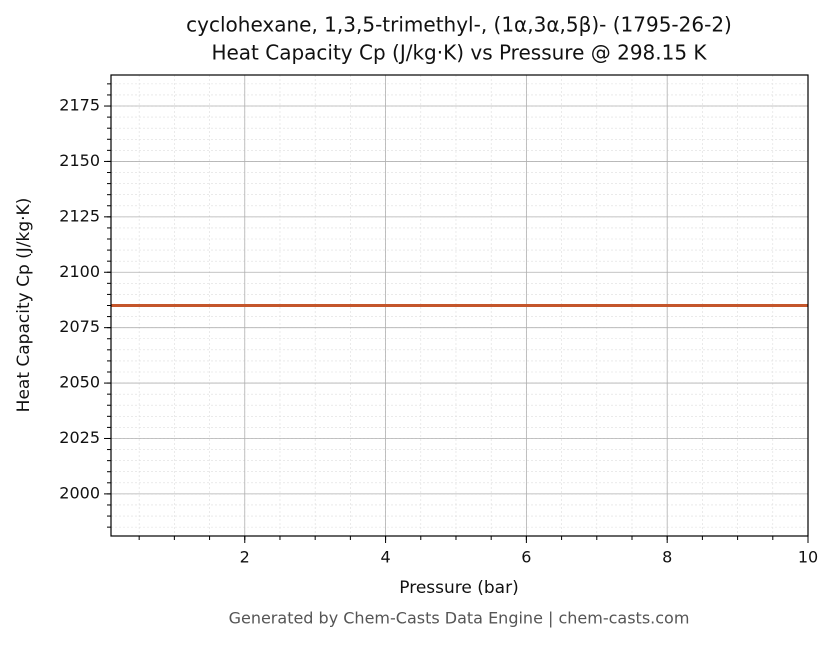 The height and width of the screenshot is (648, 836). I want to click on y-tick-label: 2025, so click(79, 437).